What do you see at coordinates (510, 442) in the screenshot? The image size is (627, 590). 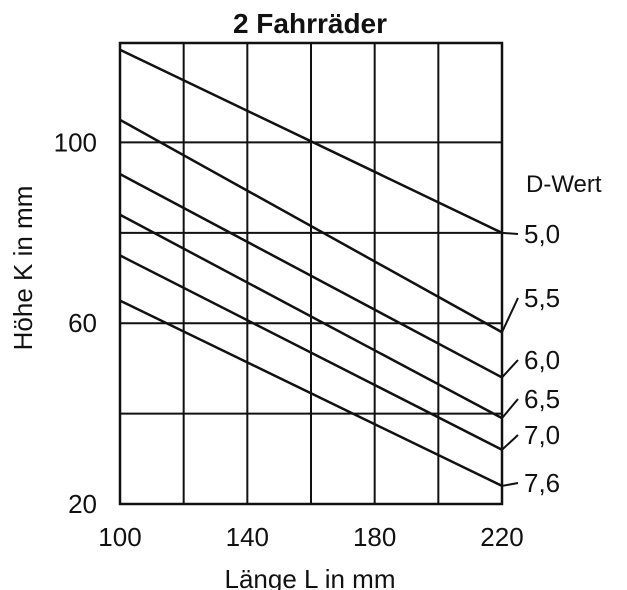 I see `series-leader-7,0` at bounding box center [510, 442].